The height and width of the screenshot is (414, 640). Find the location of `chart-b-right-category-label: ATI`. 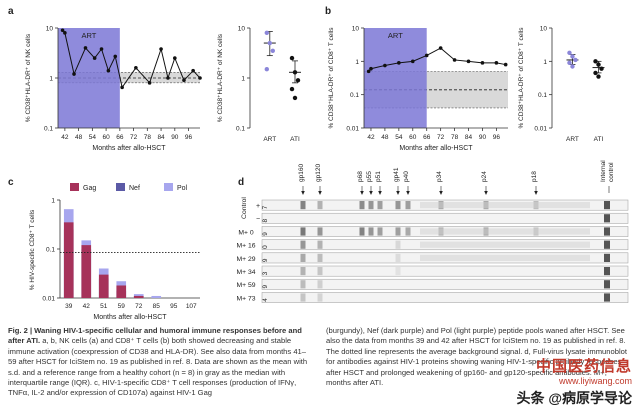

chart-b-right-category-label: ATI is located at coordinates (599, 139).